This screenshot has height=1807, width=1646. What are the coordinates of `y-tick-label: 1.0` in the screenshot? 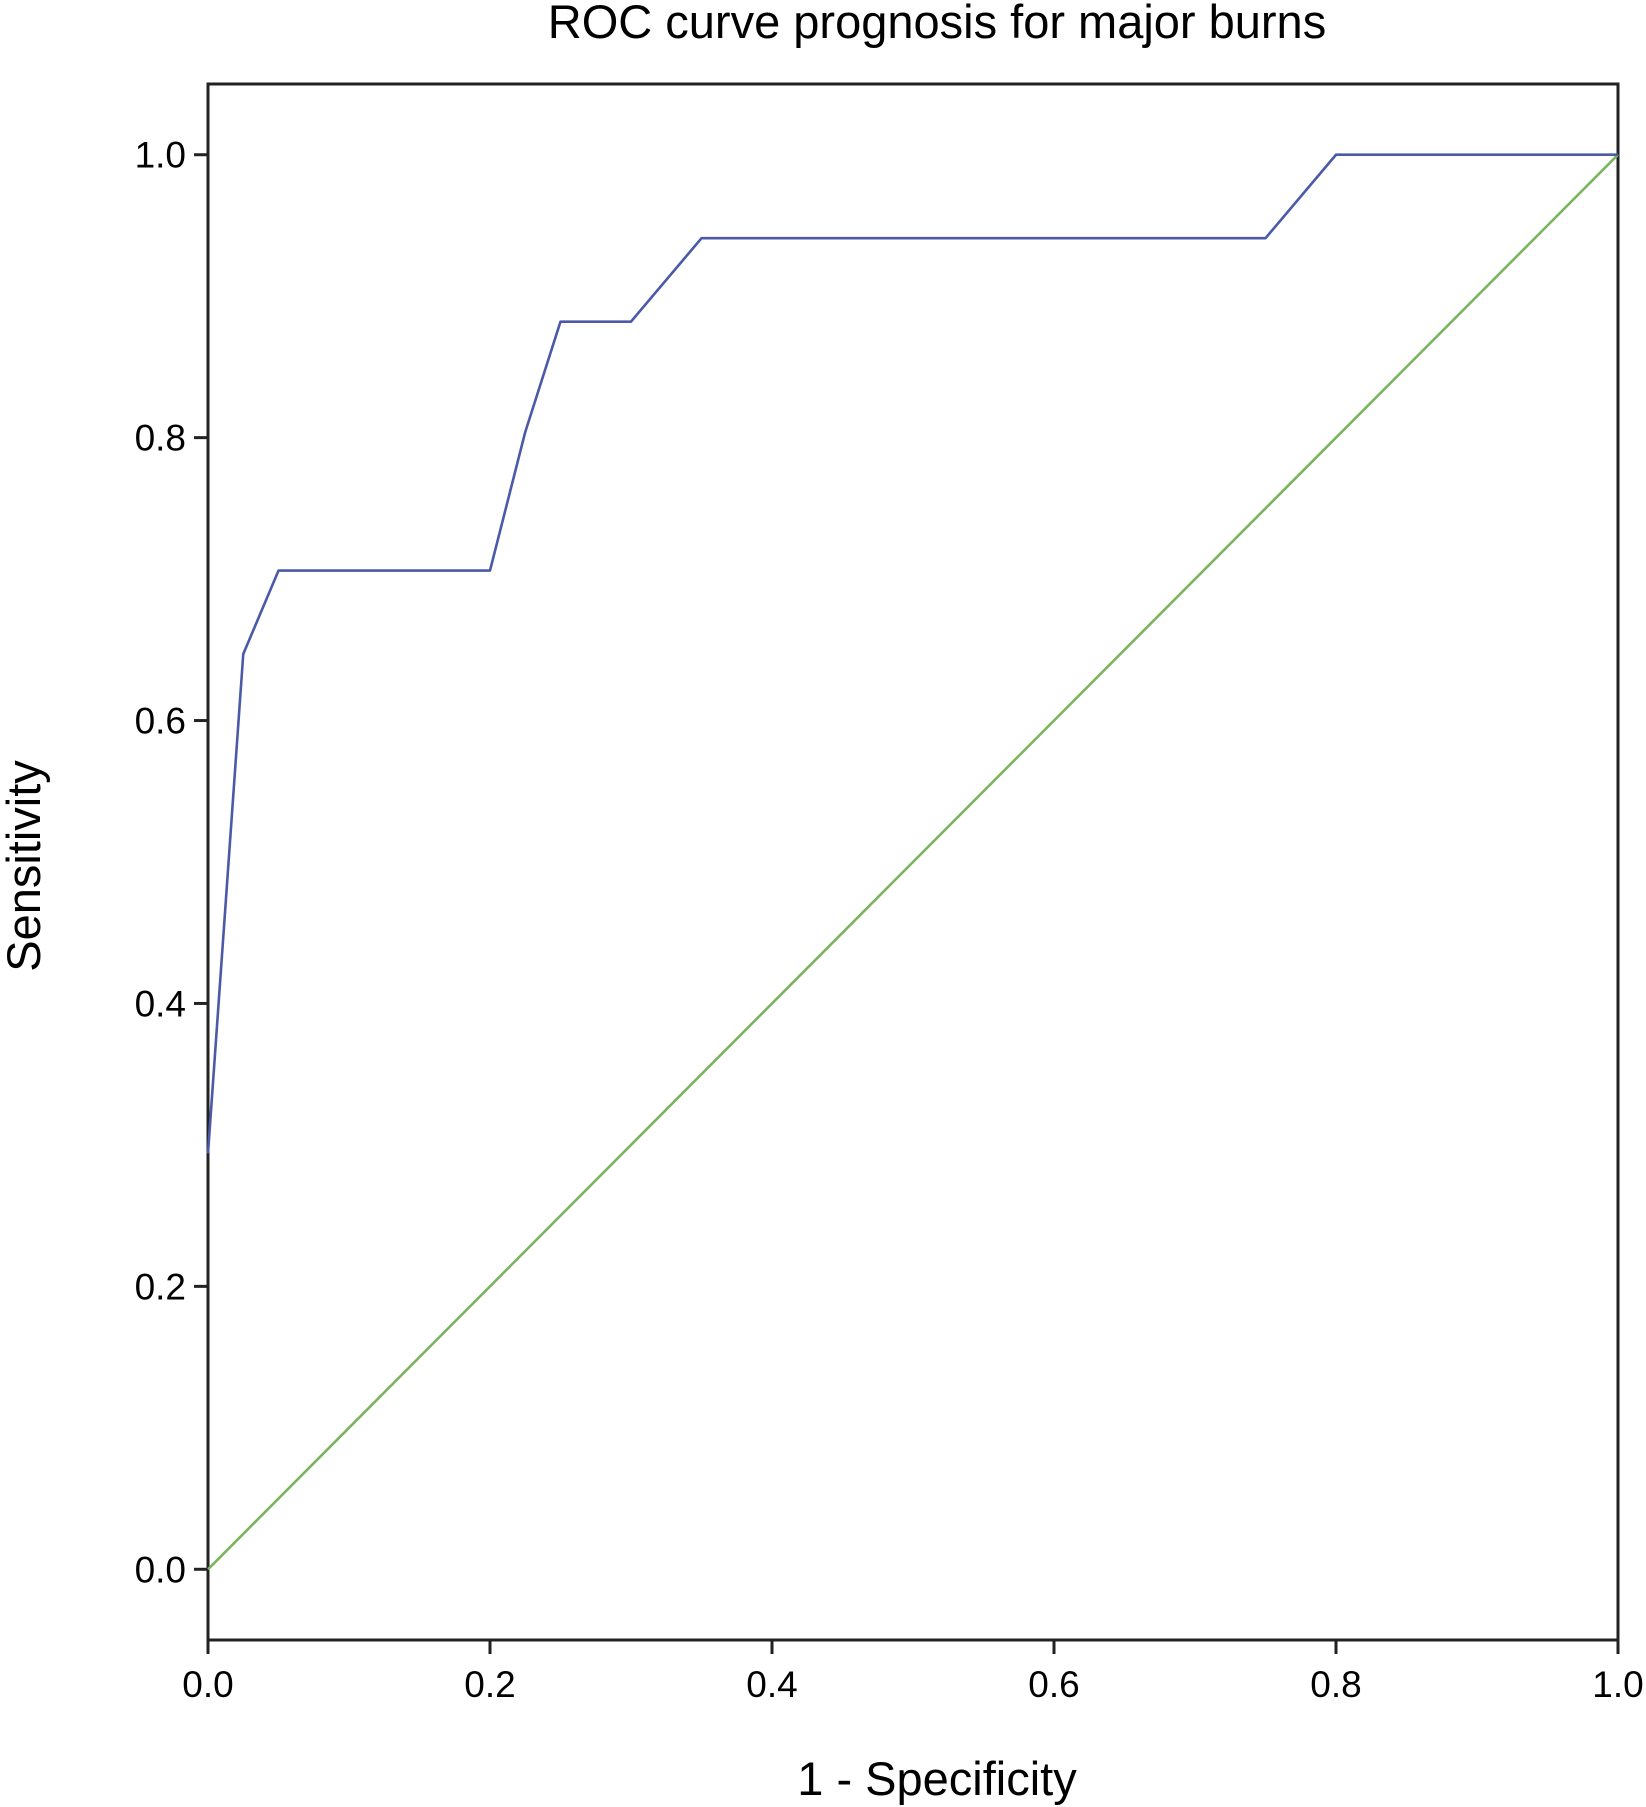 It's located at (160, 155).